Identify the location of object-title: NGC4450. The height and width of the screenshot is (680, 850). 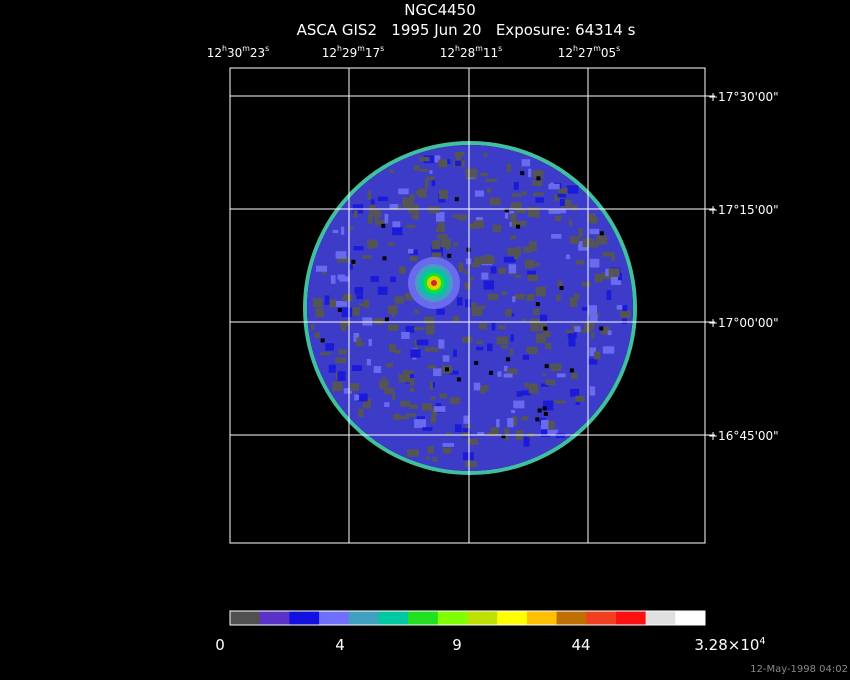
(440, 10).